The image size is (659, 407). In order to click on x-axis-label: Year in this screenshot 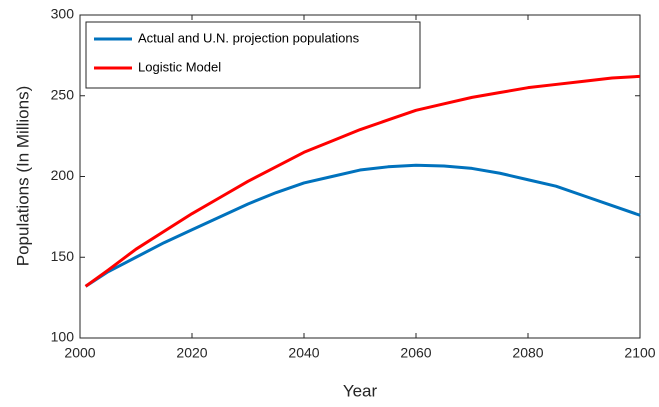, I will do `click(360, 390)`.